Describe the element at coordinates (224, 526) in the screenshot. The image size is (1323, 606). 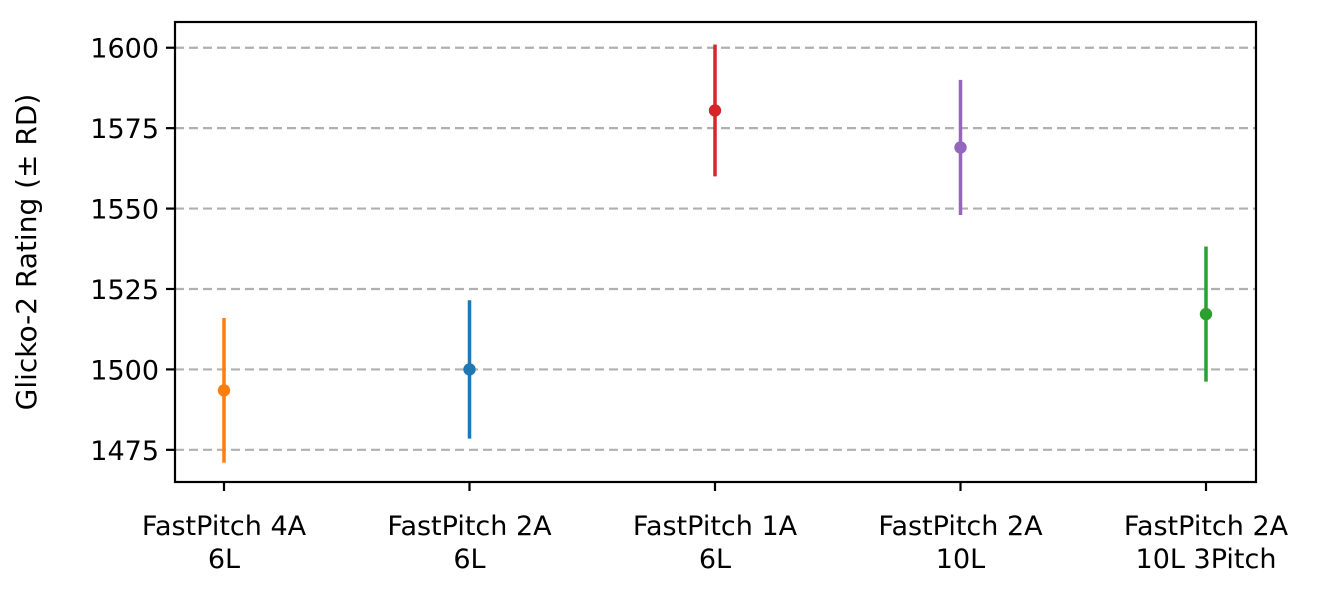
I see `x-tick-label: FastPitch 4A` at that location.